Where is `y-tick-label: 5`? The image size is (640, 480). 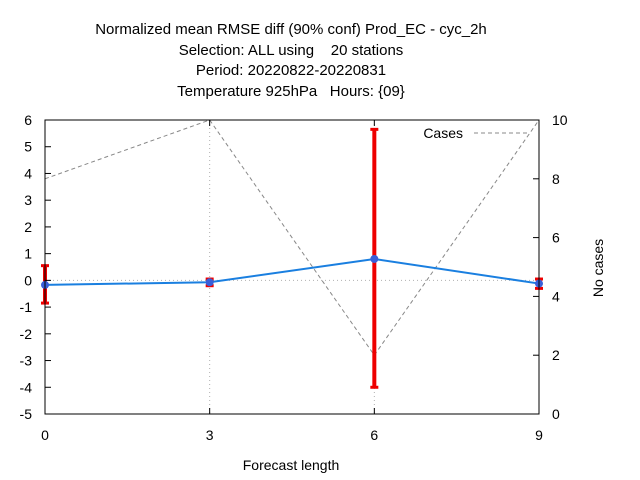 y-tick-label: 5 is located at coordinates (28, 147).